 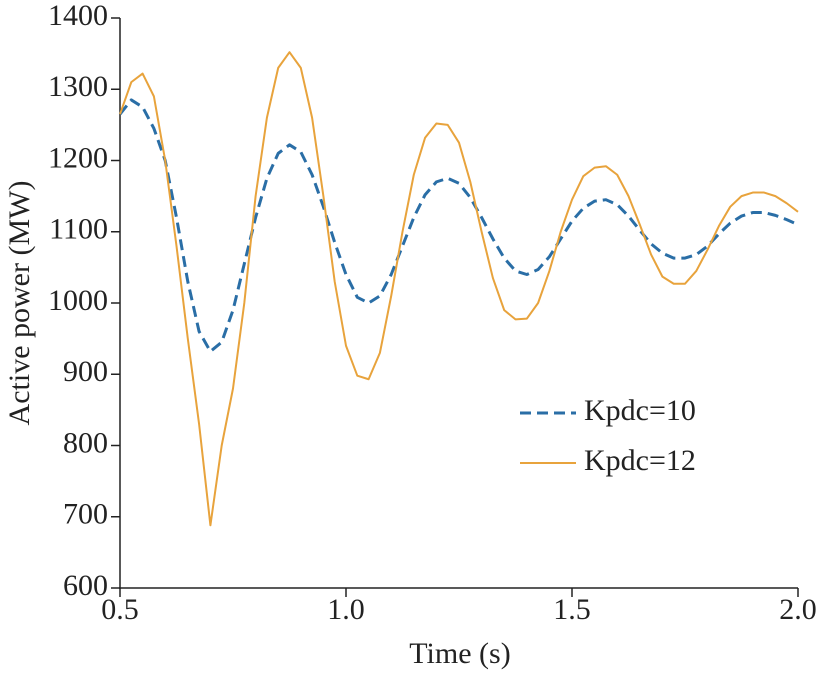 What do you see at coordinates (640, 410) in the screenshot?
I see `legend-label: Kpdc=10` at bounding box center [640, 410].